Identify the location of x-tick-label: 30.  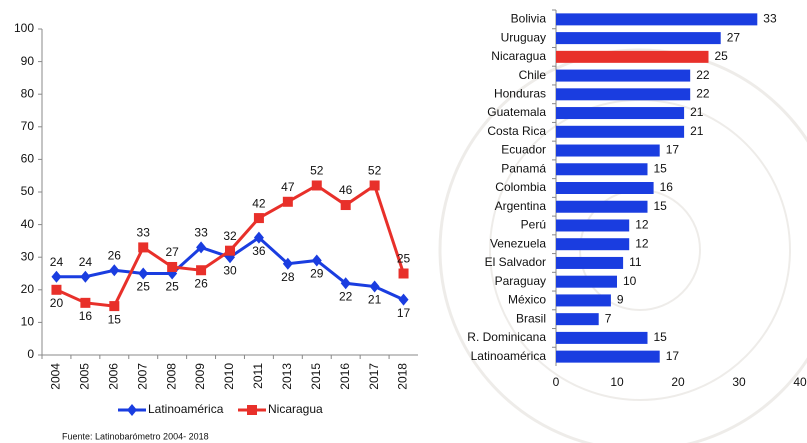
(739, 382).